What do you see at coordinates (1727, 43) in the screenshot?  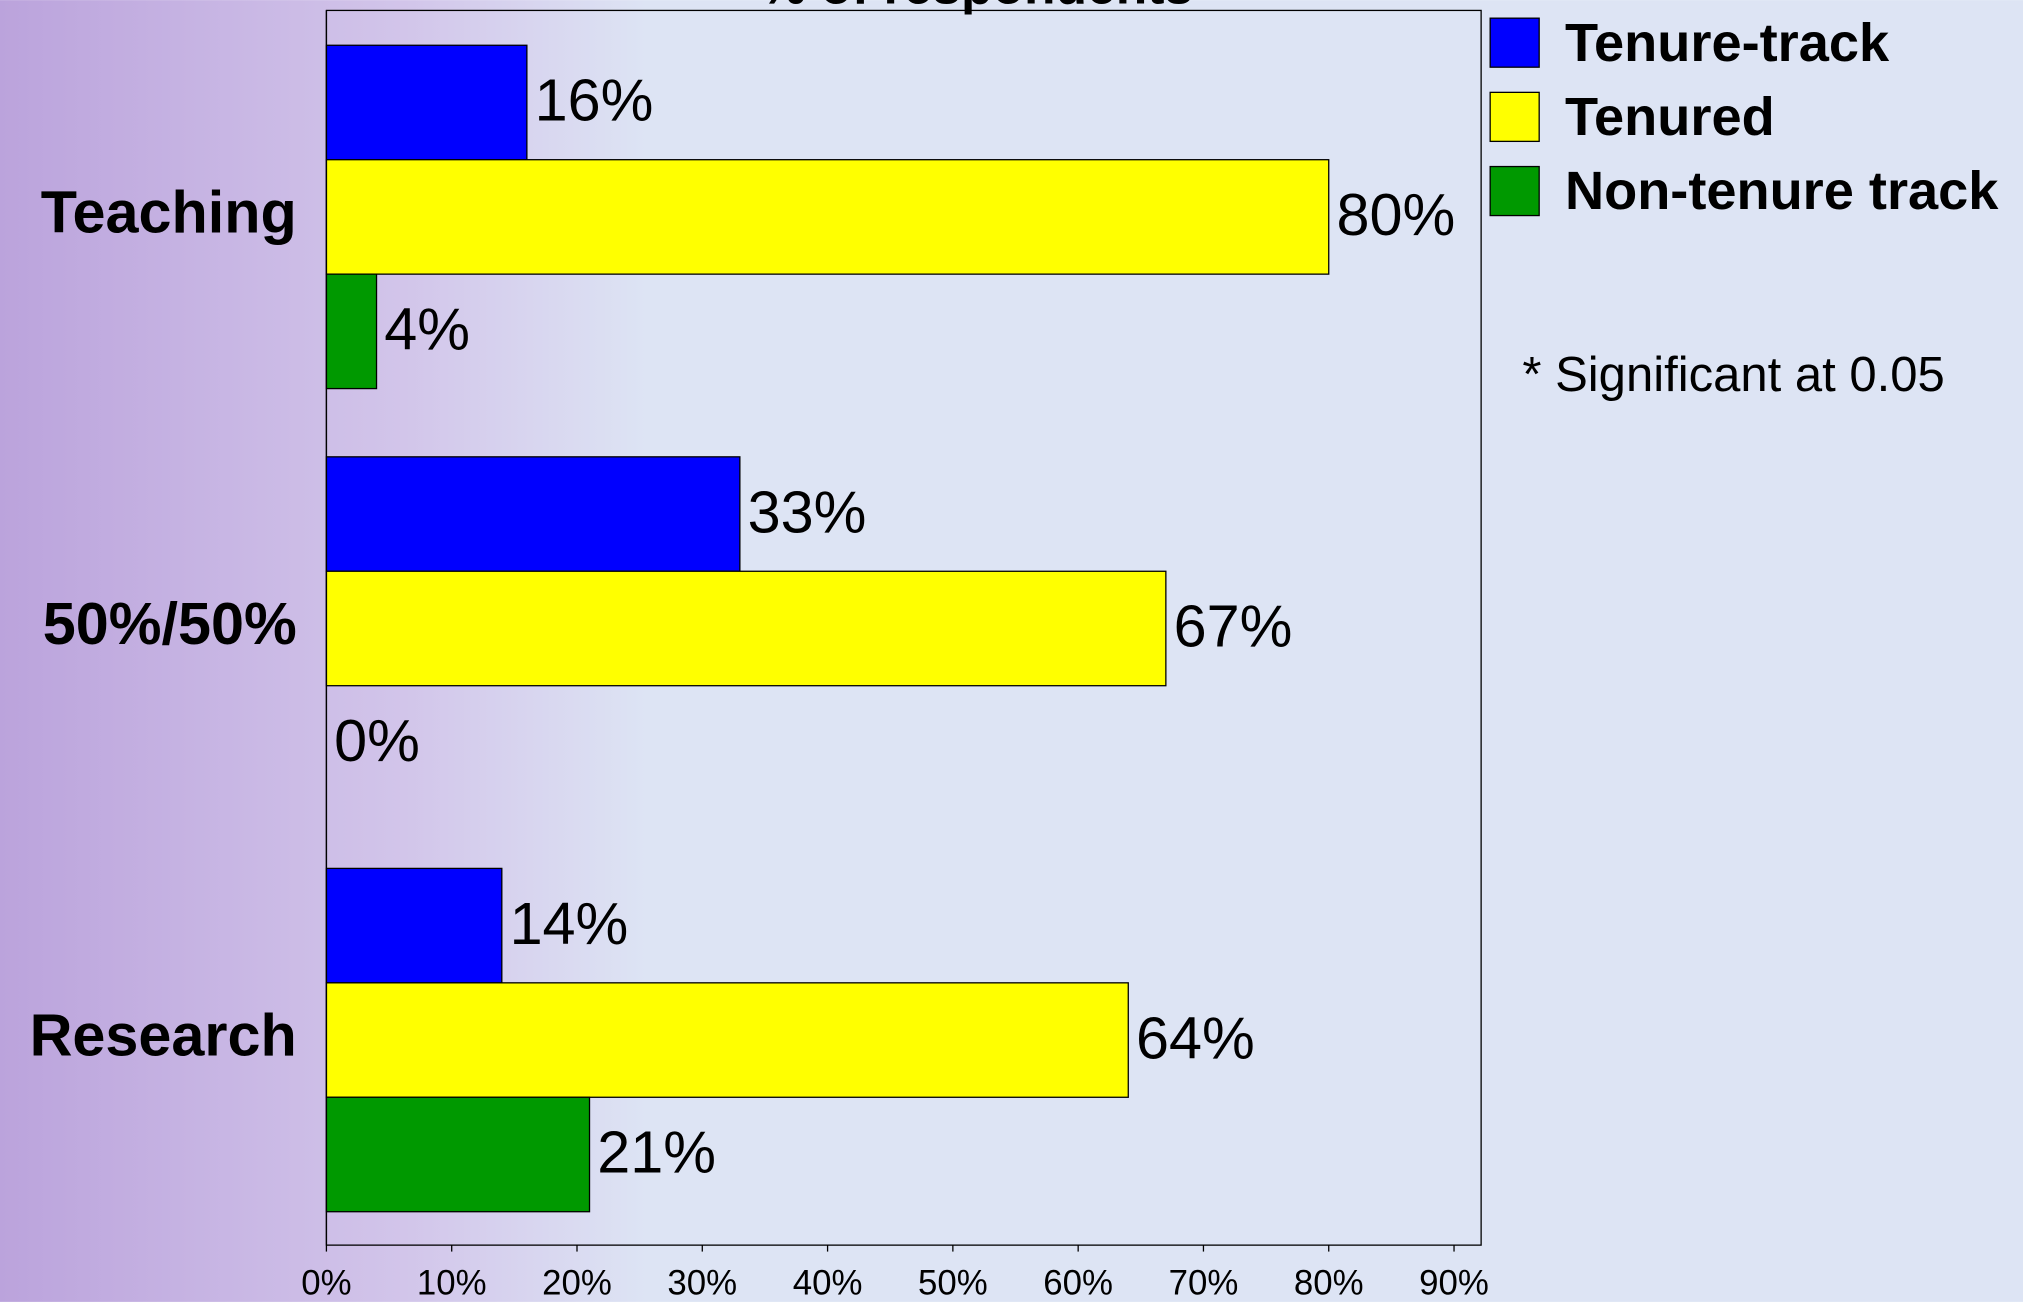 I see `legend-label: Tenure-track` at bounding box center [1727, 43].